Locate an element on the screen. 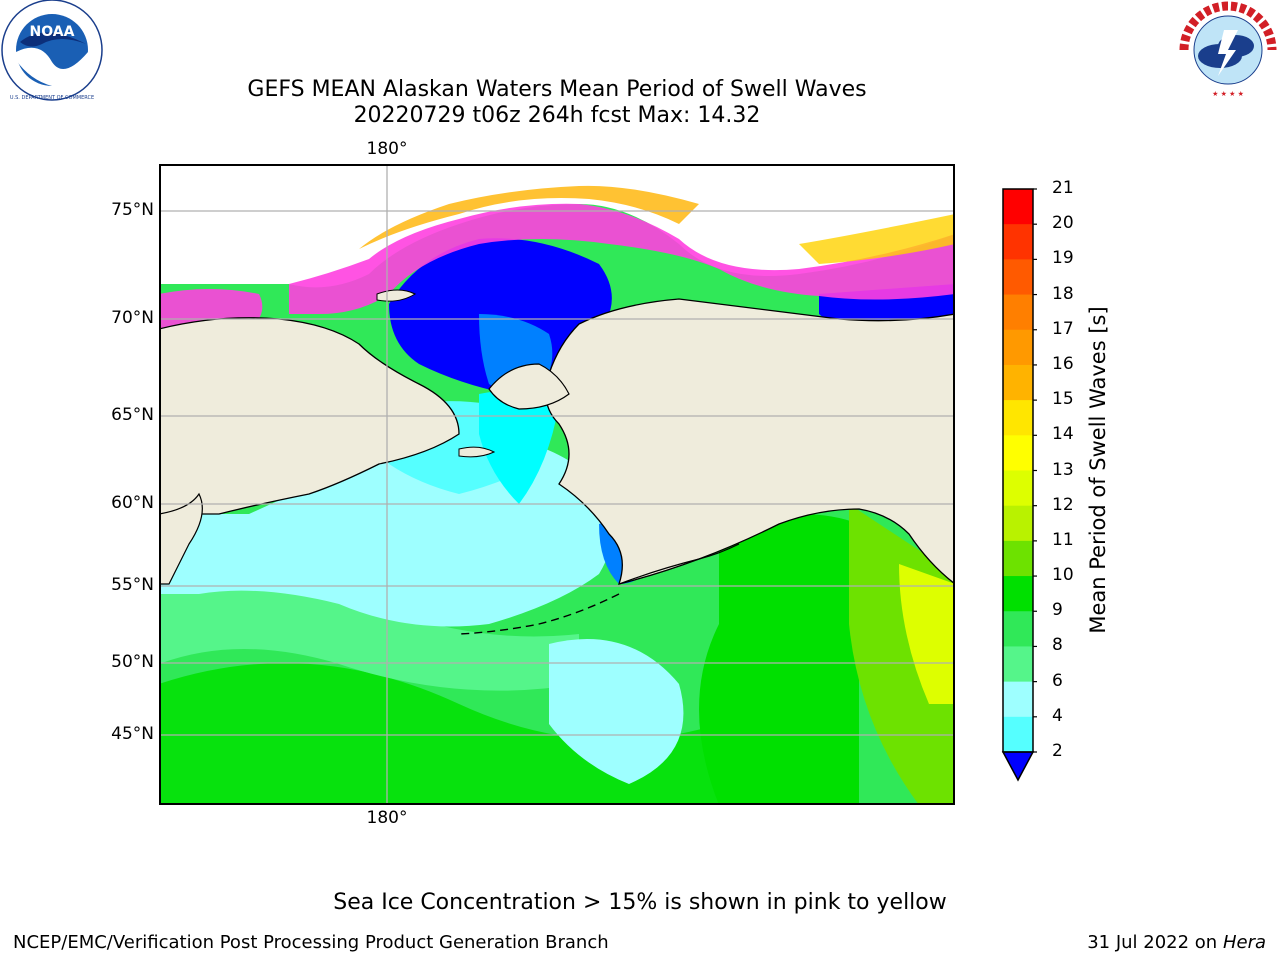 The width and height of the screenshot is (1280, 960). colorbar-tick-label: 16 is located at coordinates (1063, 363).